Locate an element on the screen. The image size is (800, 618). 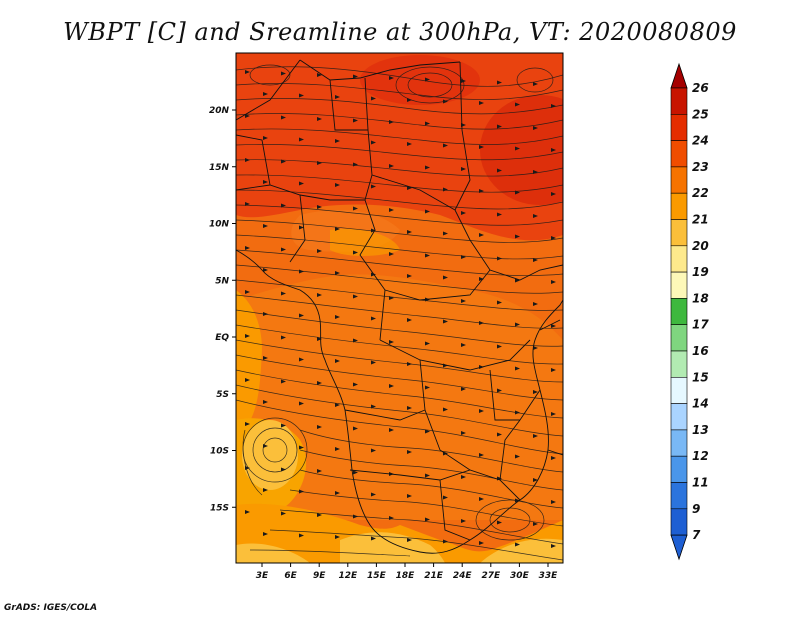
latitude-axis: 20N 15N 10N 5N EQ 5S 10S 15S is located at coordinates (222, 309).